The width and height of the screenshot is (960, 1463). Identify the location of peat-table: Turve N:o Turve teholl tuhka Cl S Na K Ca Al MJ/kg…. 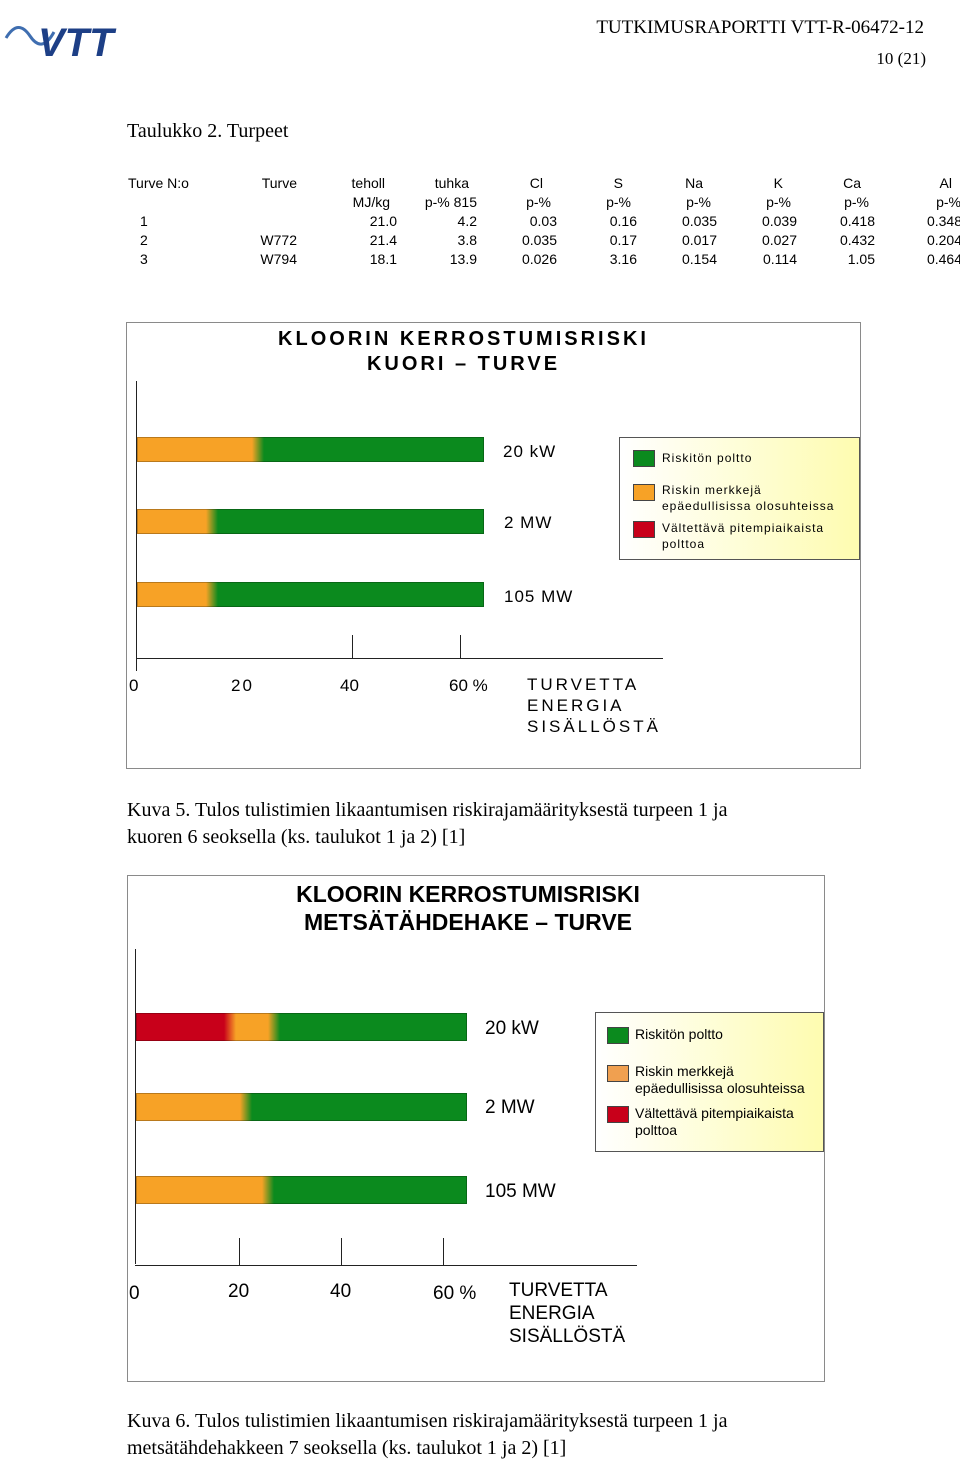
(544, 221).